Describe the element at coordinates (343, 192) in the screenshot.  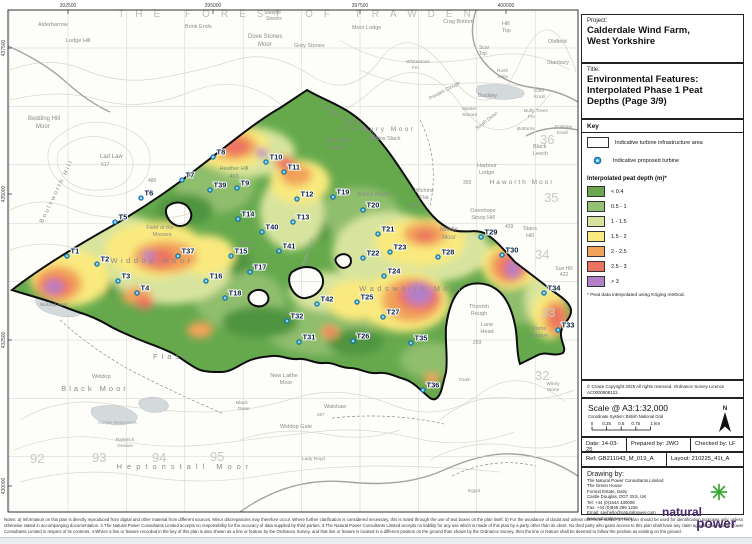
I see `turbine-label: T19` at that location.